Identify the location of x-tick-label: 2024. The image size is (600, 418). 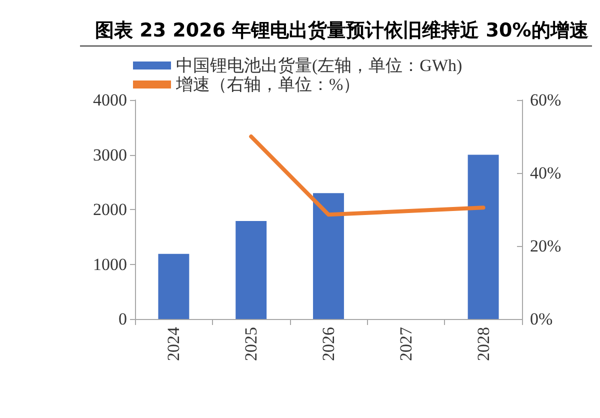
(174, 343).